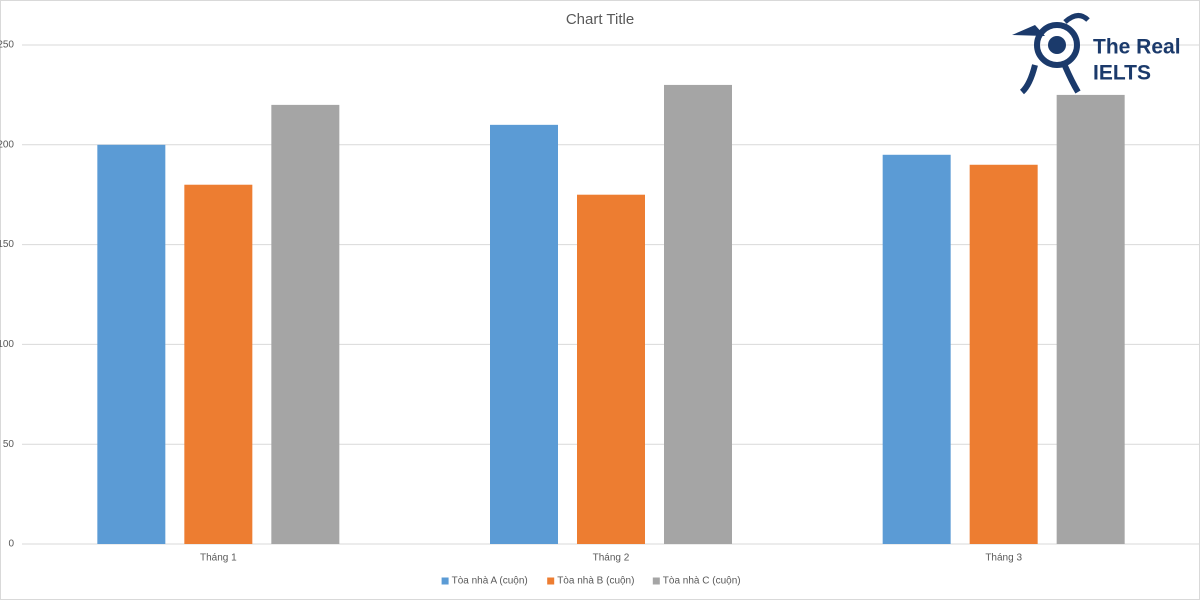  Describe the element at coordinates (702, 581) in the screenshot. I see `legend-label: Tòa nhà C (cuộn)` at that location.